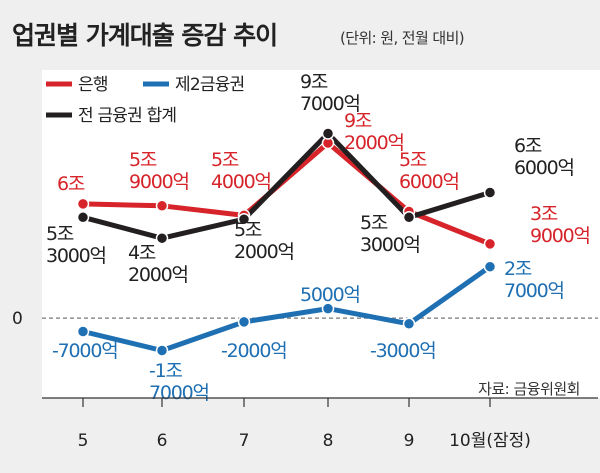 This screenshot has width=600, height=473. Describe the element at coordinates (17, 319) in the screenshot. I see `zero-tick-label: 0` at that location.